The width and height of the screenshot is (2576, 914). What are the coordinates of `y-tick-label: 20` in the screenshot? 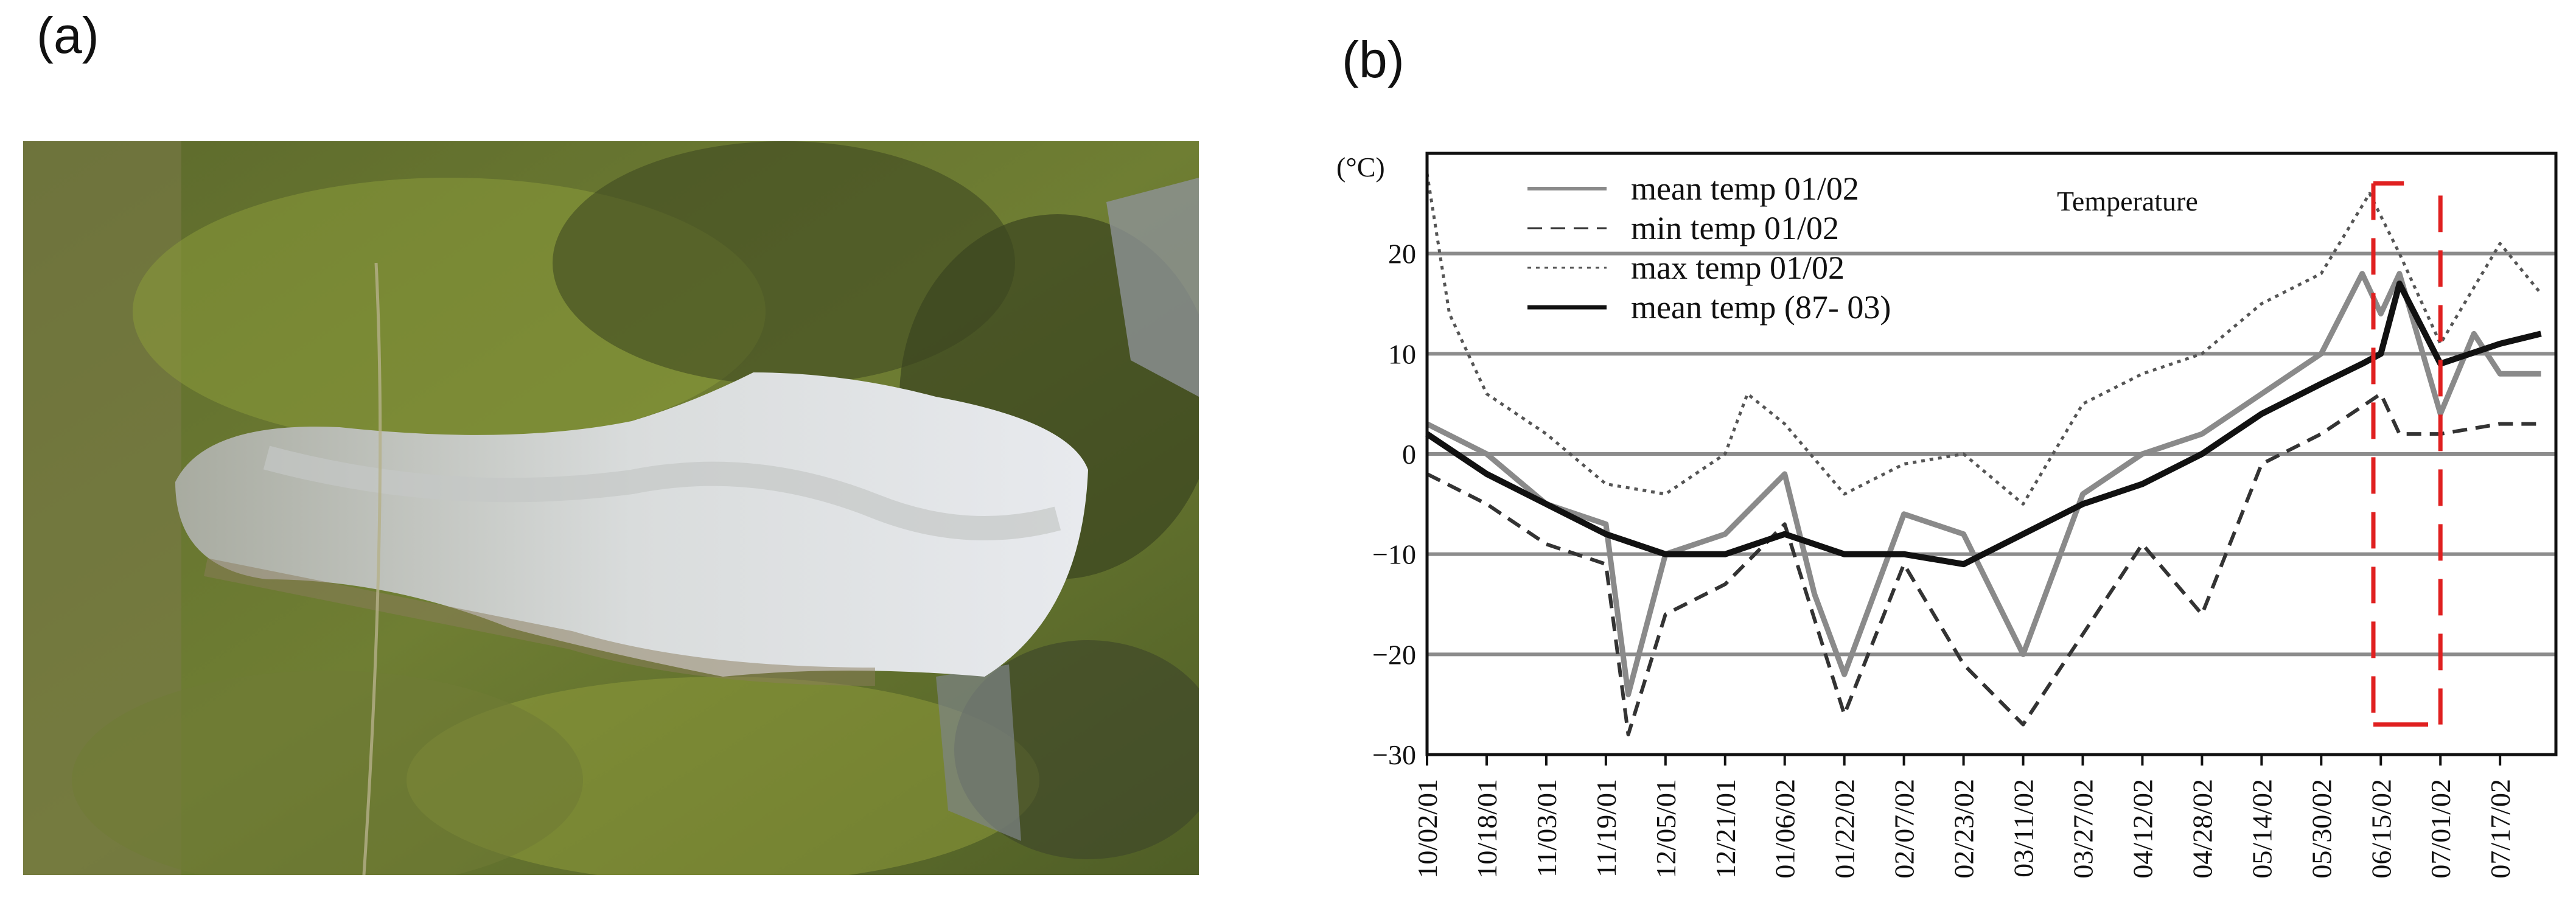 It's located at (1402, 254).